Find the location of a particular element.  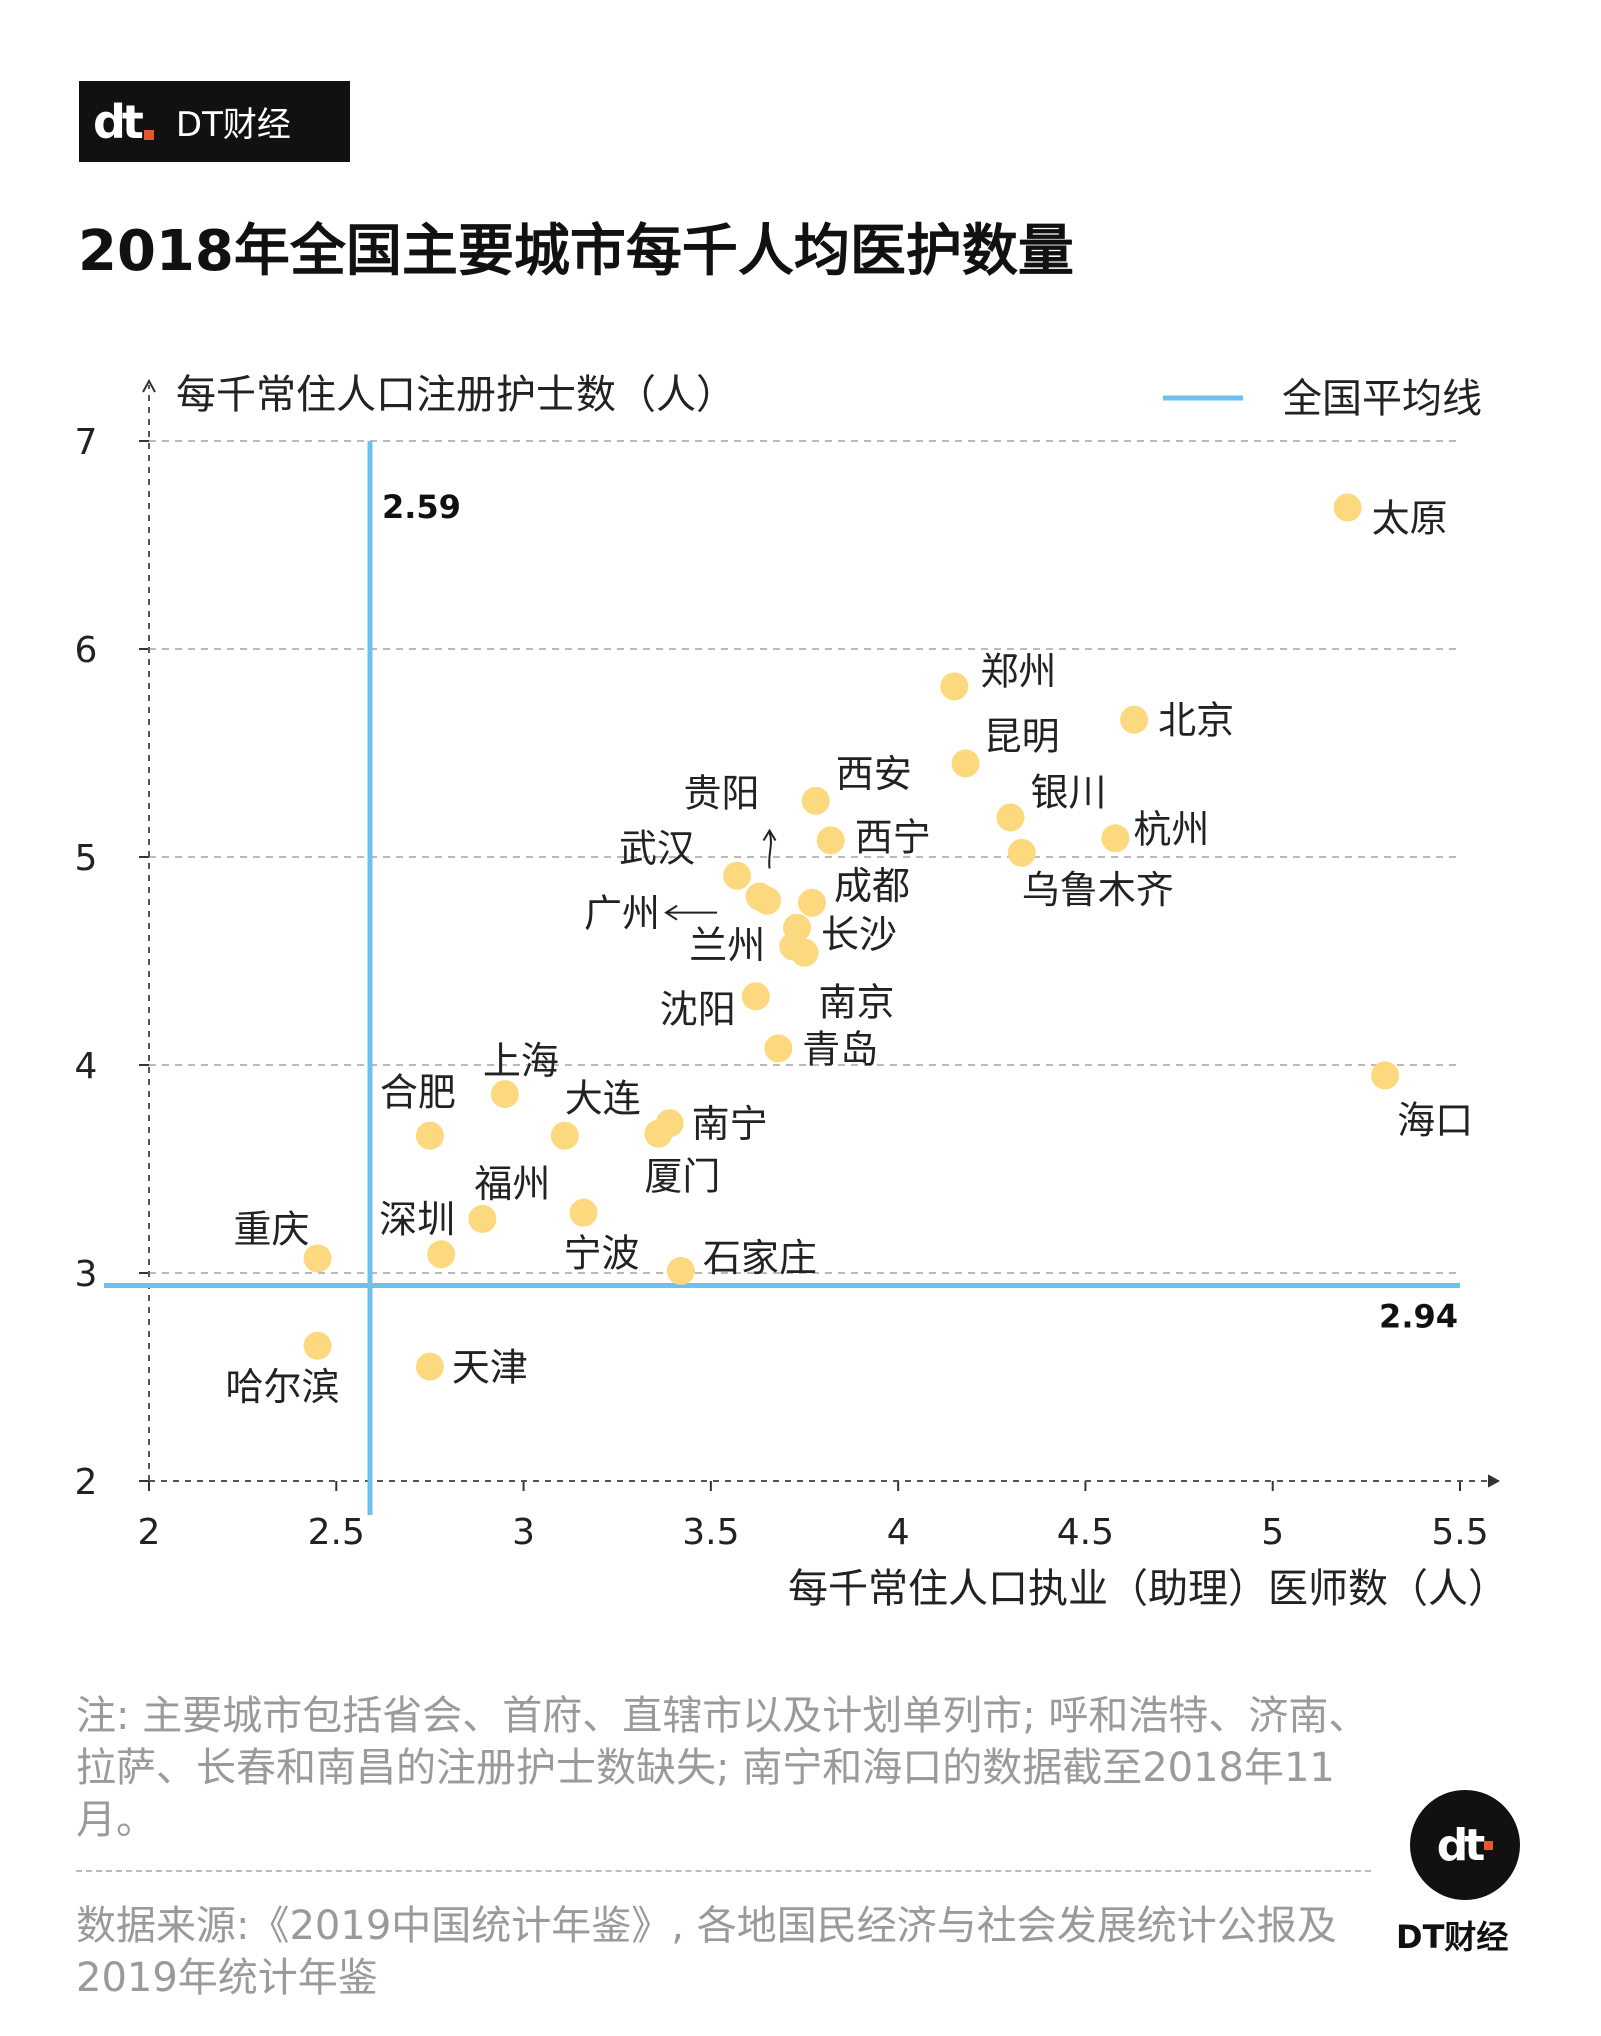

point-label-27: 深圳 is located at coordinates (417, 1219).